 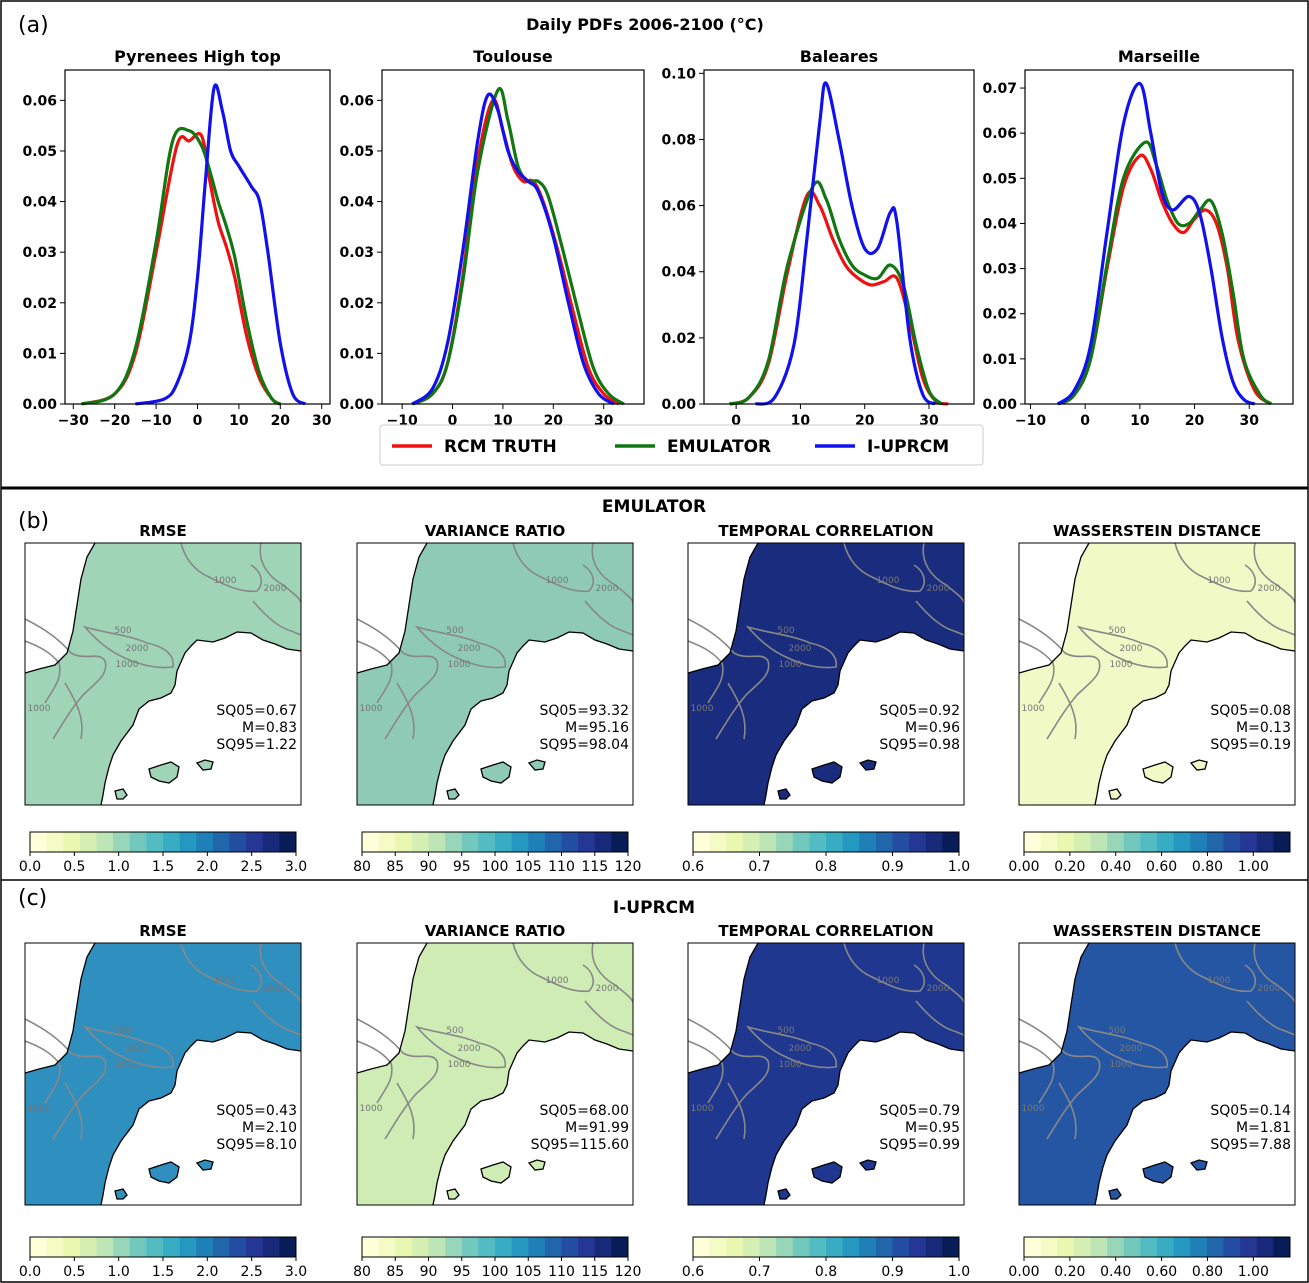 I want to click on stat-text: SQ05=0.92, so click(x=919, y=711).